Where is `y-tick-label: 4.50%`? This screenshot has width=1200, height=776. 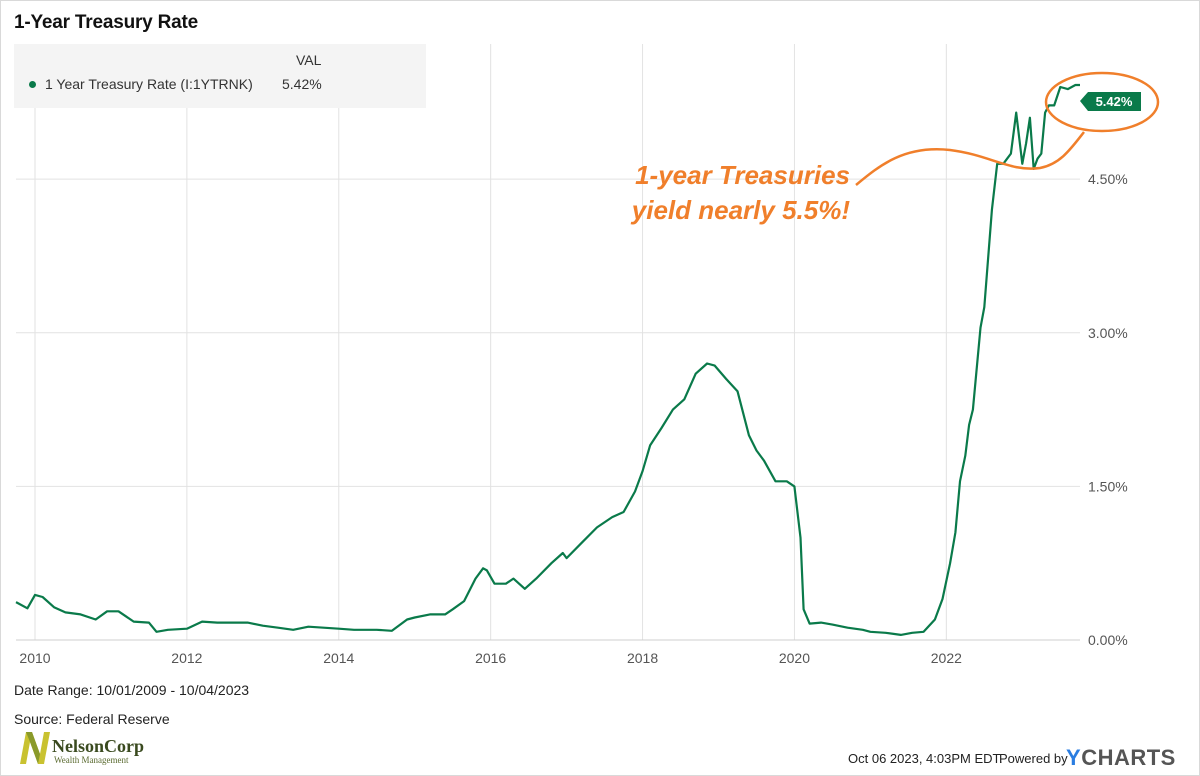 y-tick-label: 4.50% is located at coordinates (1108, 179).